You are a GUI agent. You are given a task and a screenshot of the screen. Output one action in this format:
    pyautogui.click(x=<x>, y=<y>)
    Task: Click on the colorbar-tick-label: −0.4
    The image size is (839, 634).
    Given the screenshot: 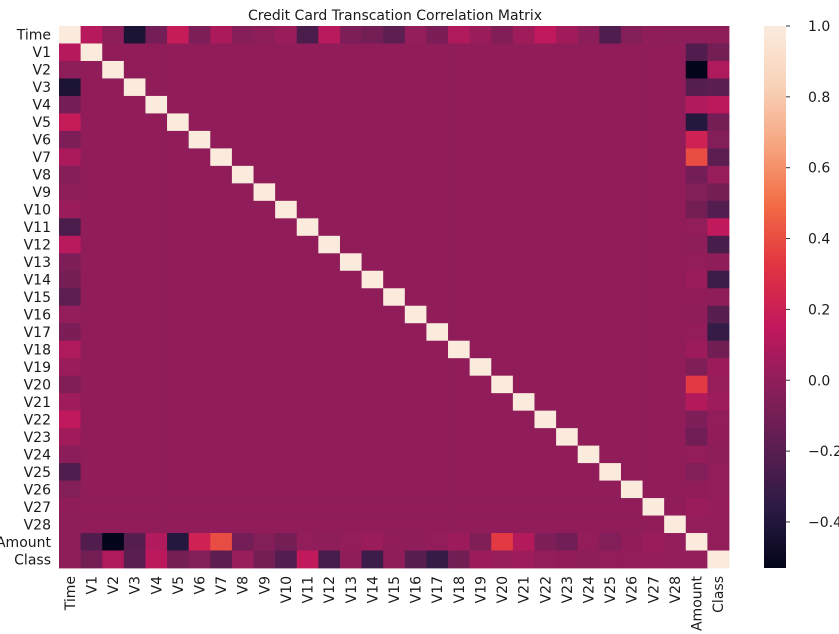 What is the action you would take?
    pyautogui.click(x=823, y=523)
    